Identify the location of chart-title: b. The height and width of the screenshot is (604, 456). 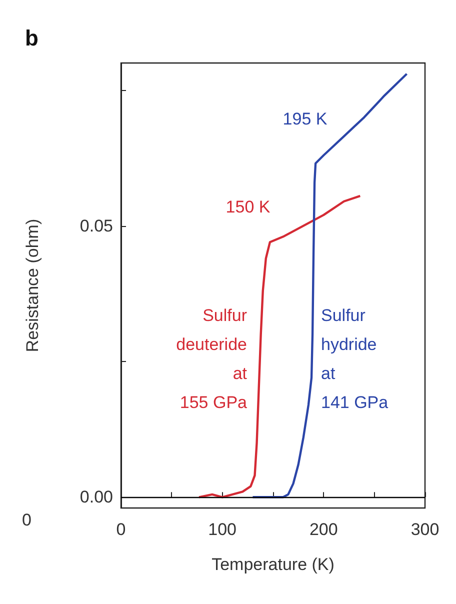
(31, 38).